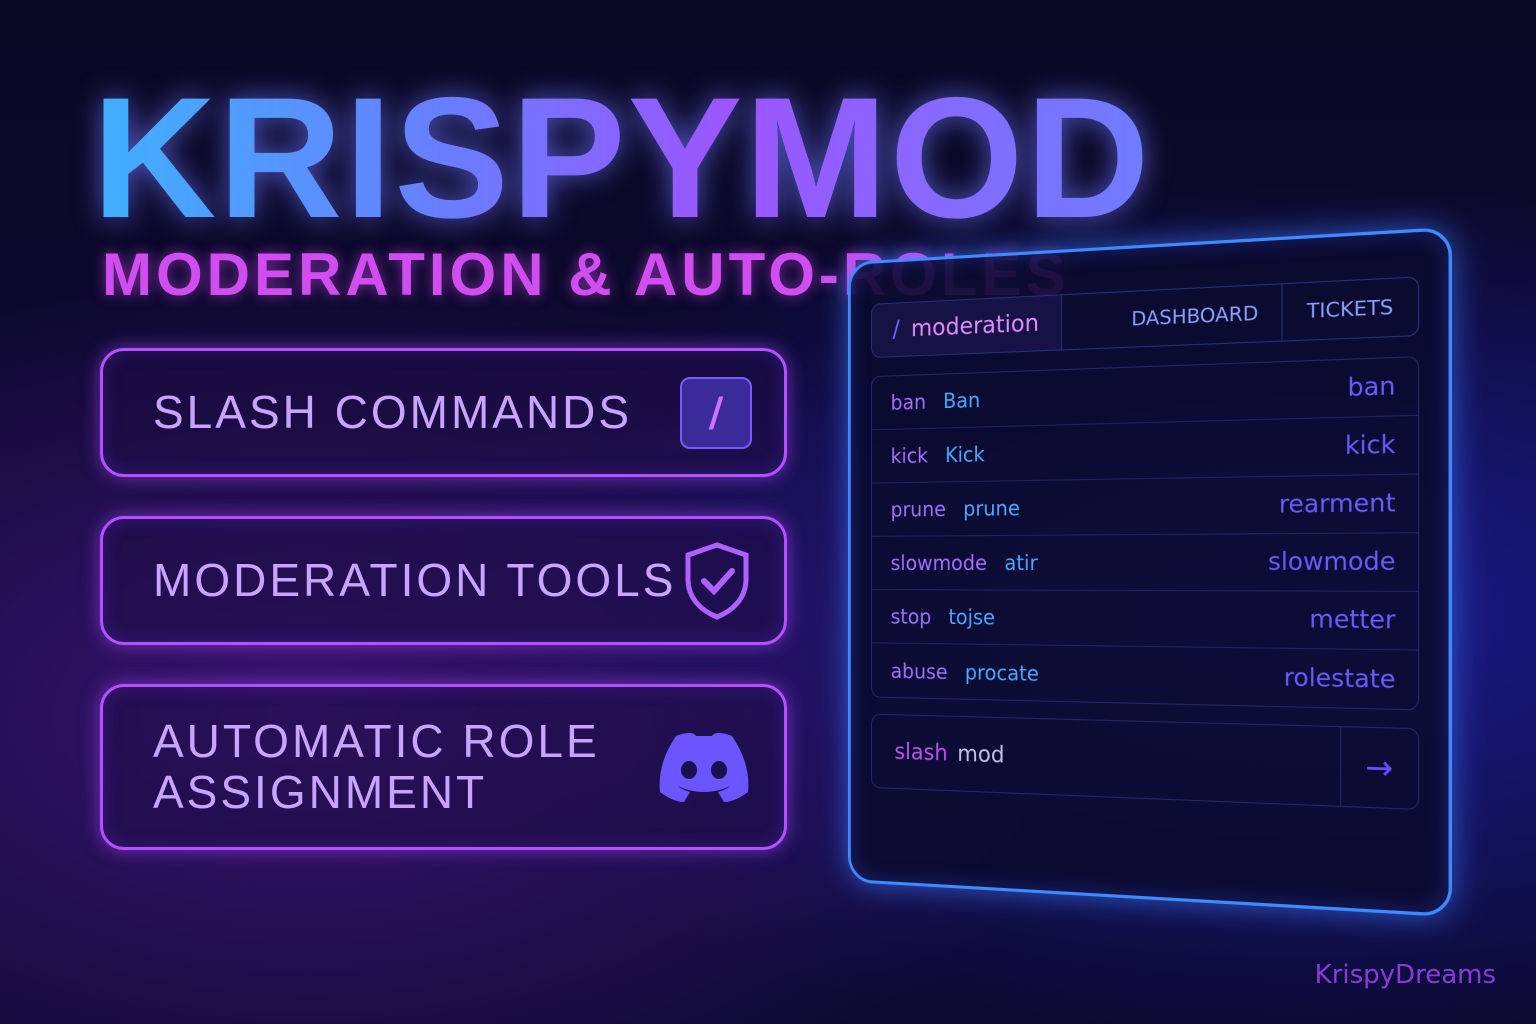  What do you see at coordinates (908, 402) in the screenshot?
I see `command-name: ban` at bounding box center [908, 402].